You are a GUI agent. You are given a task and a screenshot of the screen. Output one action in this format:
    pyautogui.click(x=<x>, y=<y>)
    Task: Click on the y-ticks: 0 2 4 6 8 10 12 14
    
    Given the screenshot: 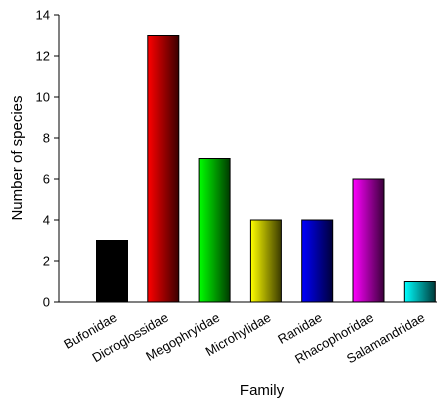 What is the action you would take?
    pyautogui.click(x=47, y=159)
    